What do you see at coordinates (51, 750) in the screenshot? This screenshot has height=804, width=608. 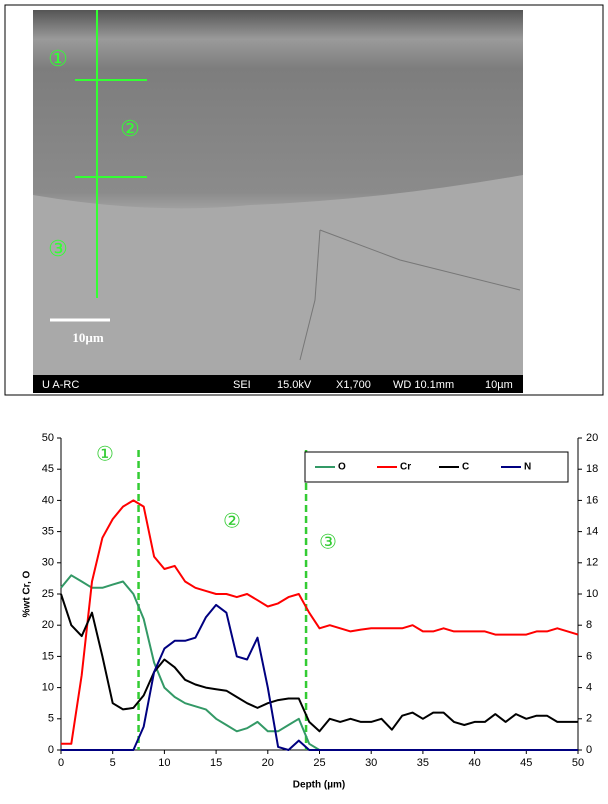 I see `y-tick-label: 0` at bounding box center [51, 750].